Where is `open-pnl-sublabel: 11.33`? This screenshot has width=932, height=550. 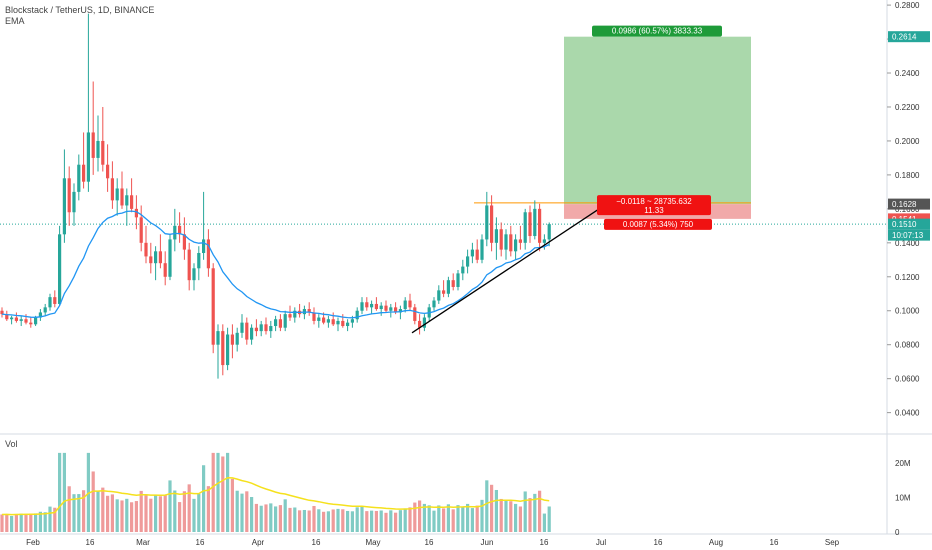
open-pnl-sublabel: 11.33 is located at coordinates (654, 210).